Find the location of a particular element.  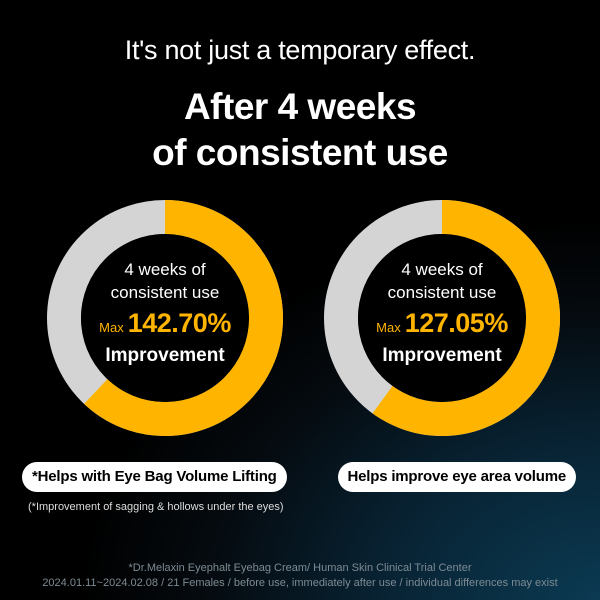

headline-line2: of consistent use is located at coordinates (300, 152).